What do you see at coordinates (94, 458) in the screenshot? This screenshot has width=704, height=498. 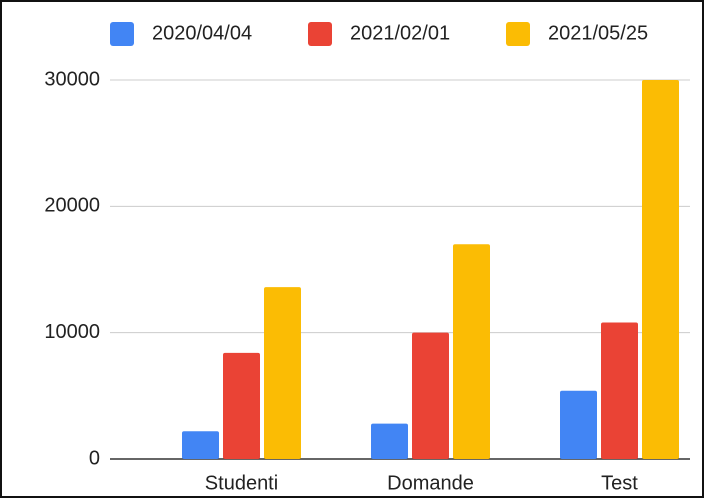 I see `y-tick-label: 0` at bounding box center [94, 458].